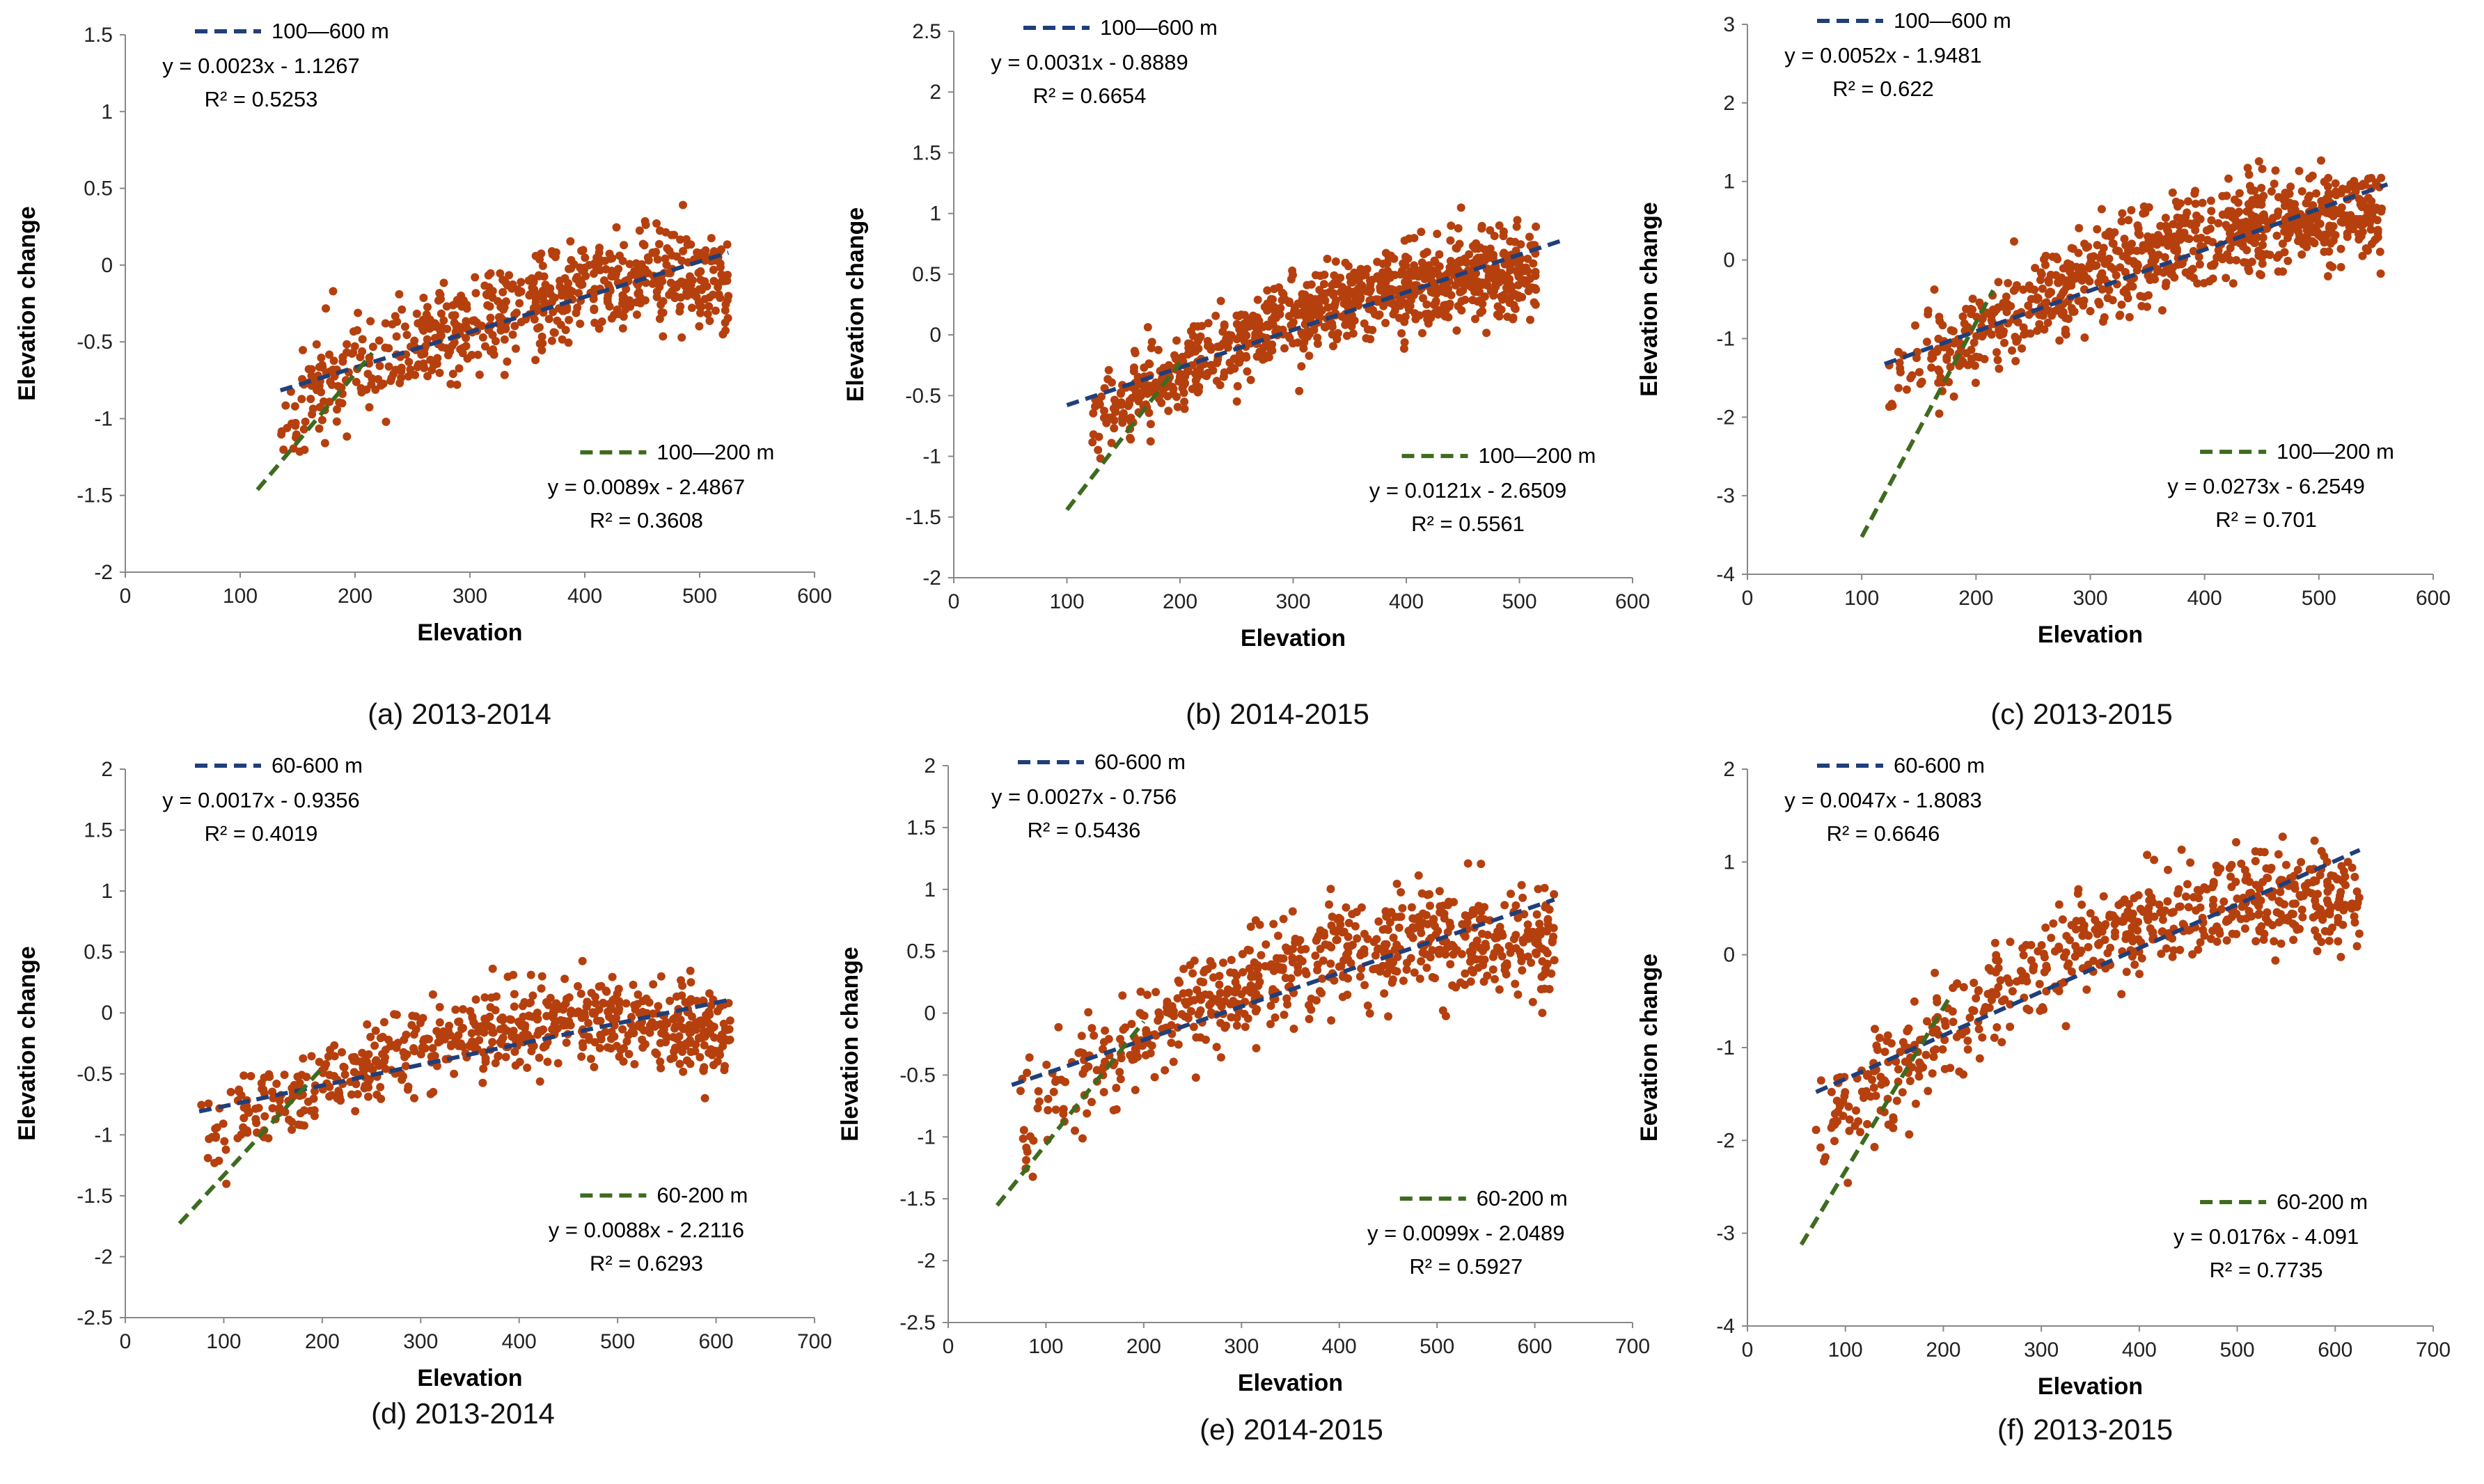 This screenshot has width=2484, height=1484. I want to click on x-tick-label: 0, so click(948, 1346).